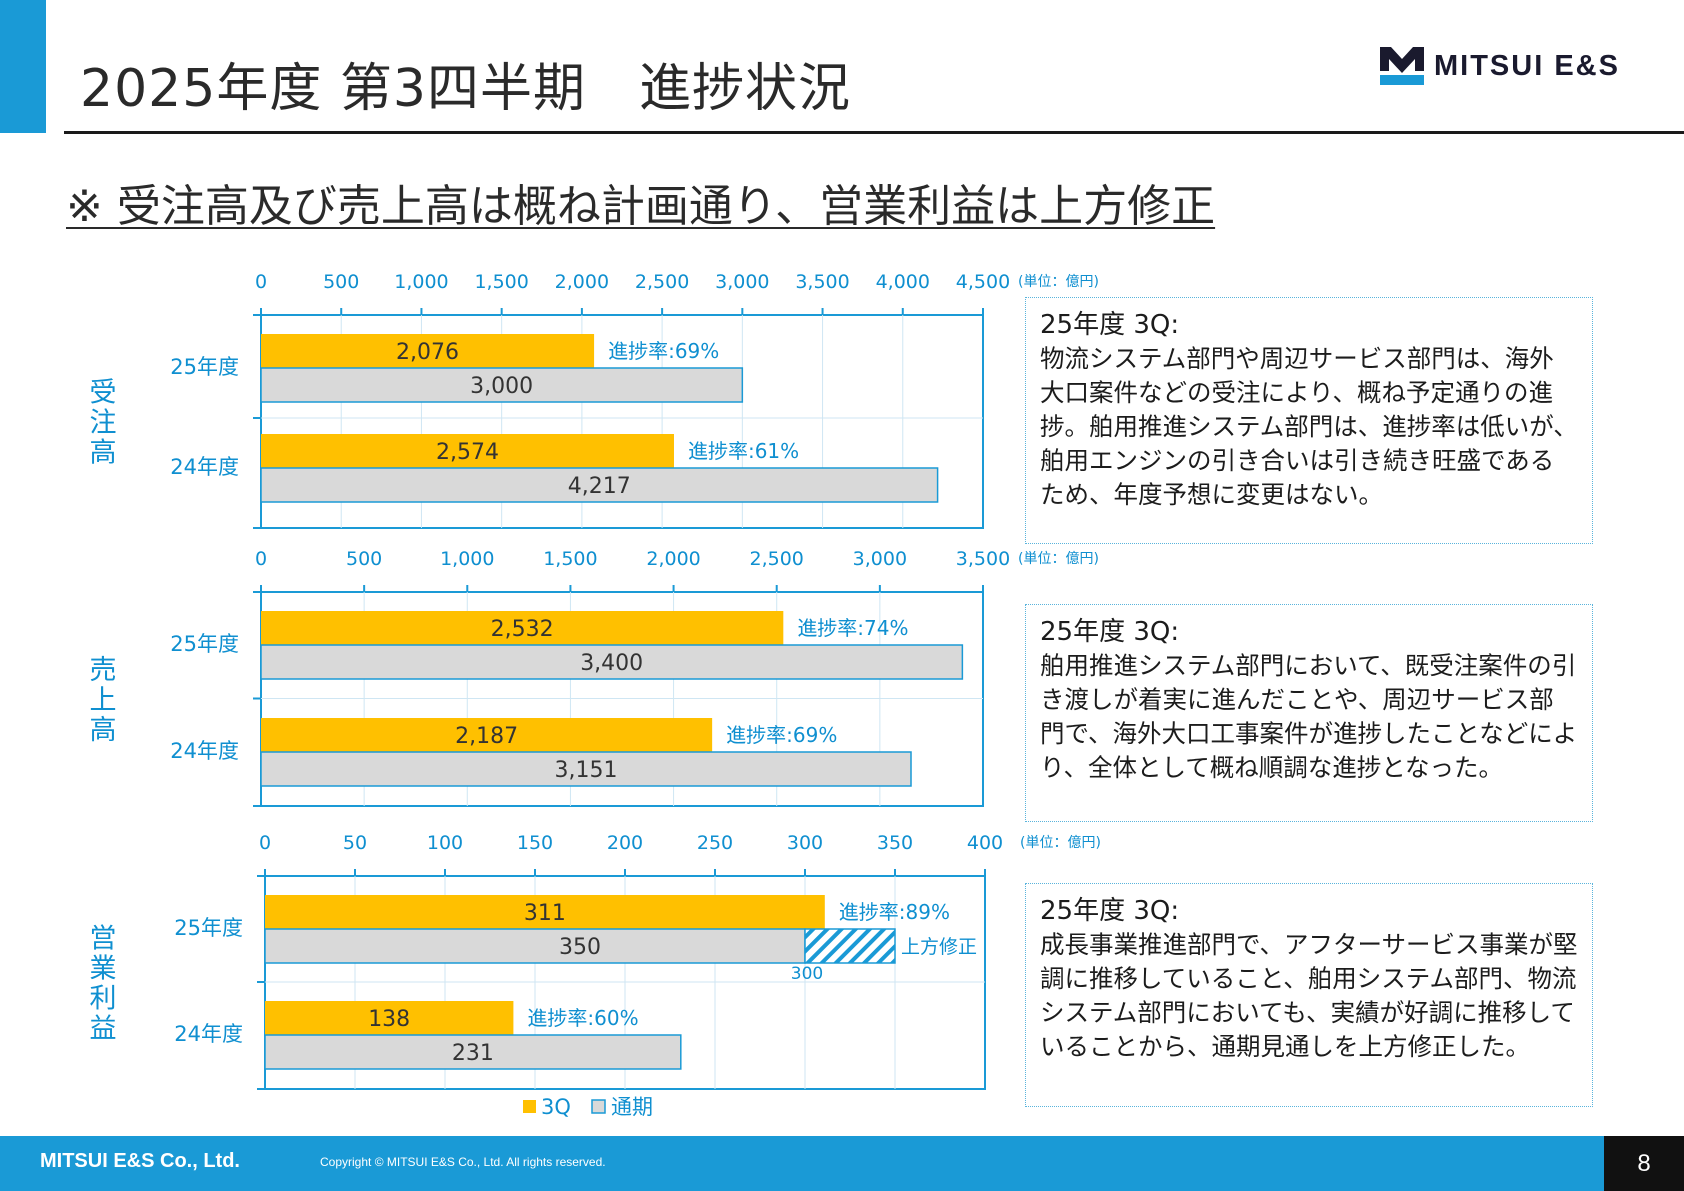 The width and height of the screenshot is (1684, 1191). Describe the element at coordinates (204, 644) in the screenshot. I see `sales-category-label: 25年度` at that location.